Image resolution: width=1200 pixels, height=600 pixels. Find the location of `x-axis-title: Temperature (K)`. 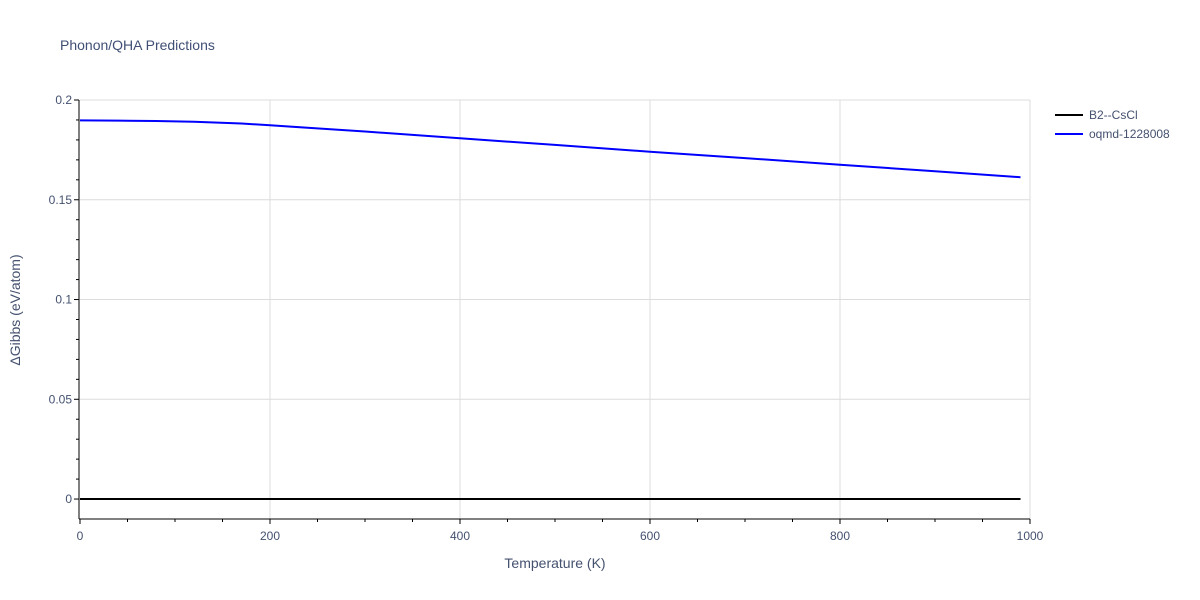

x-axis-title: Temperature (K) is located at coordinates (554, 563).